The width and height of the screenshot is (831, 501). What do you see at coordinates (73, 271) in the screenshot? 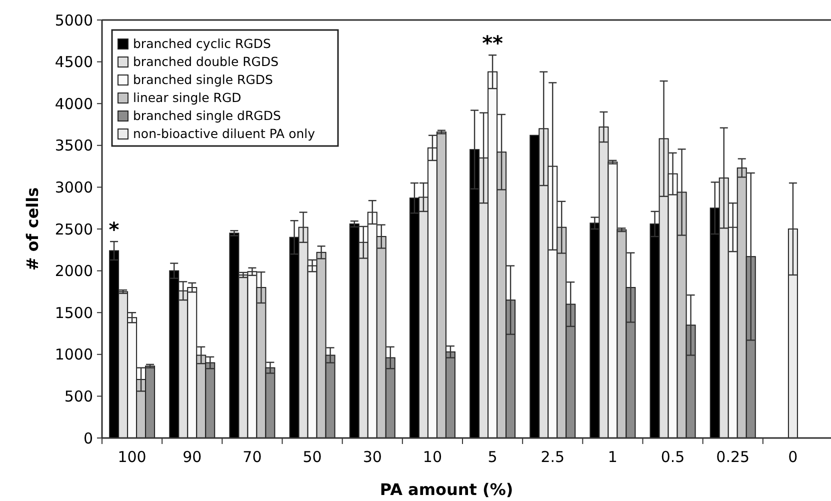
I see `y-tick-label: 2000` at bounding box center [73, 271].